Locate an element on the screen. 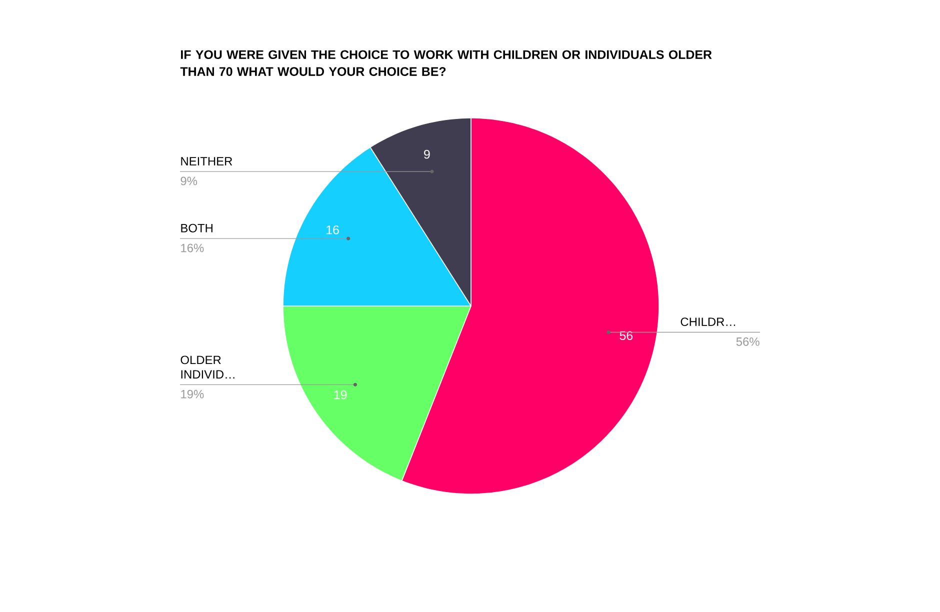 This screenshot has width=940, height=612. slice-label: NEITHER is located at coordinates (206, 161).